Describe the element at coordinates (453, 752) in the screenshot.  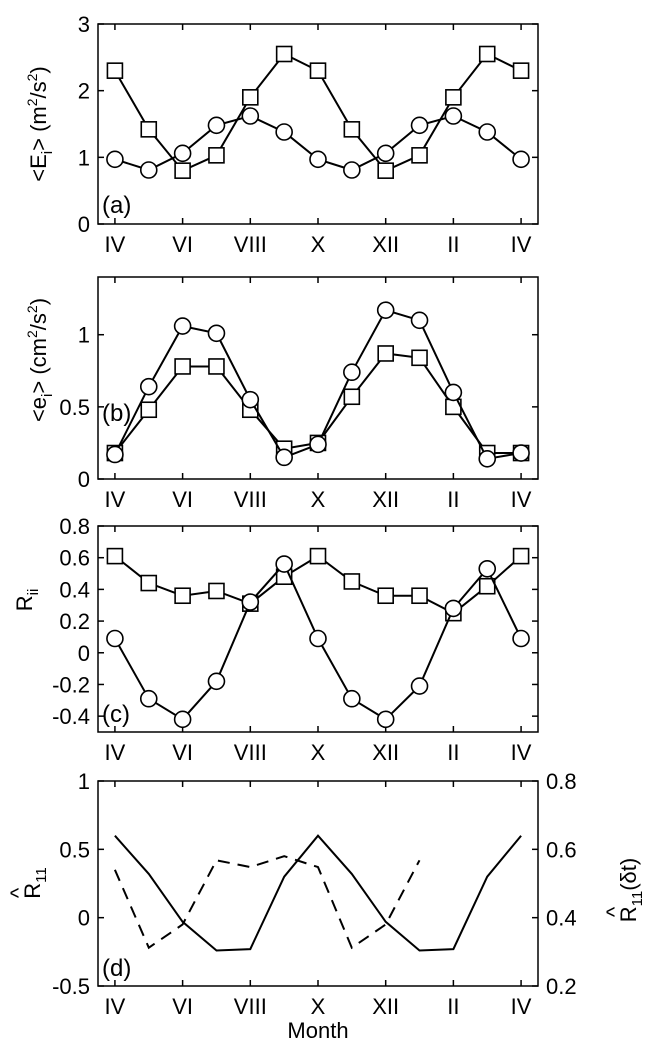
I see `panel-c-xtick-label-5: II` at that location.